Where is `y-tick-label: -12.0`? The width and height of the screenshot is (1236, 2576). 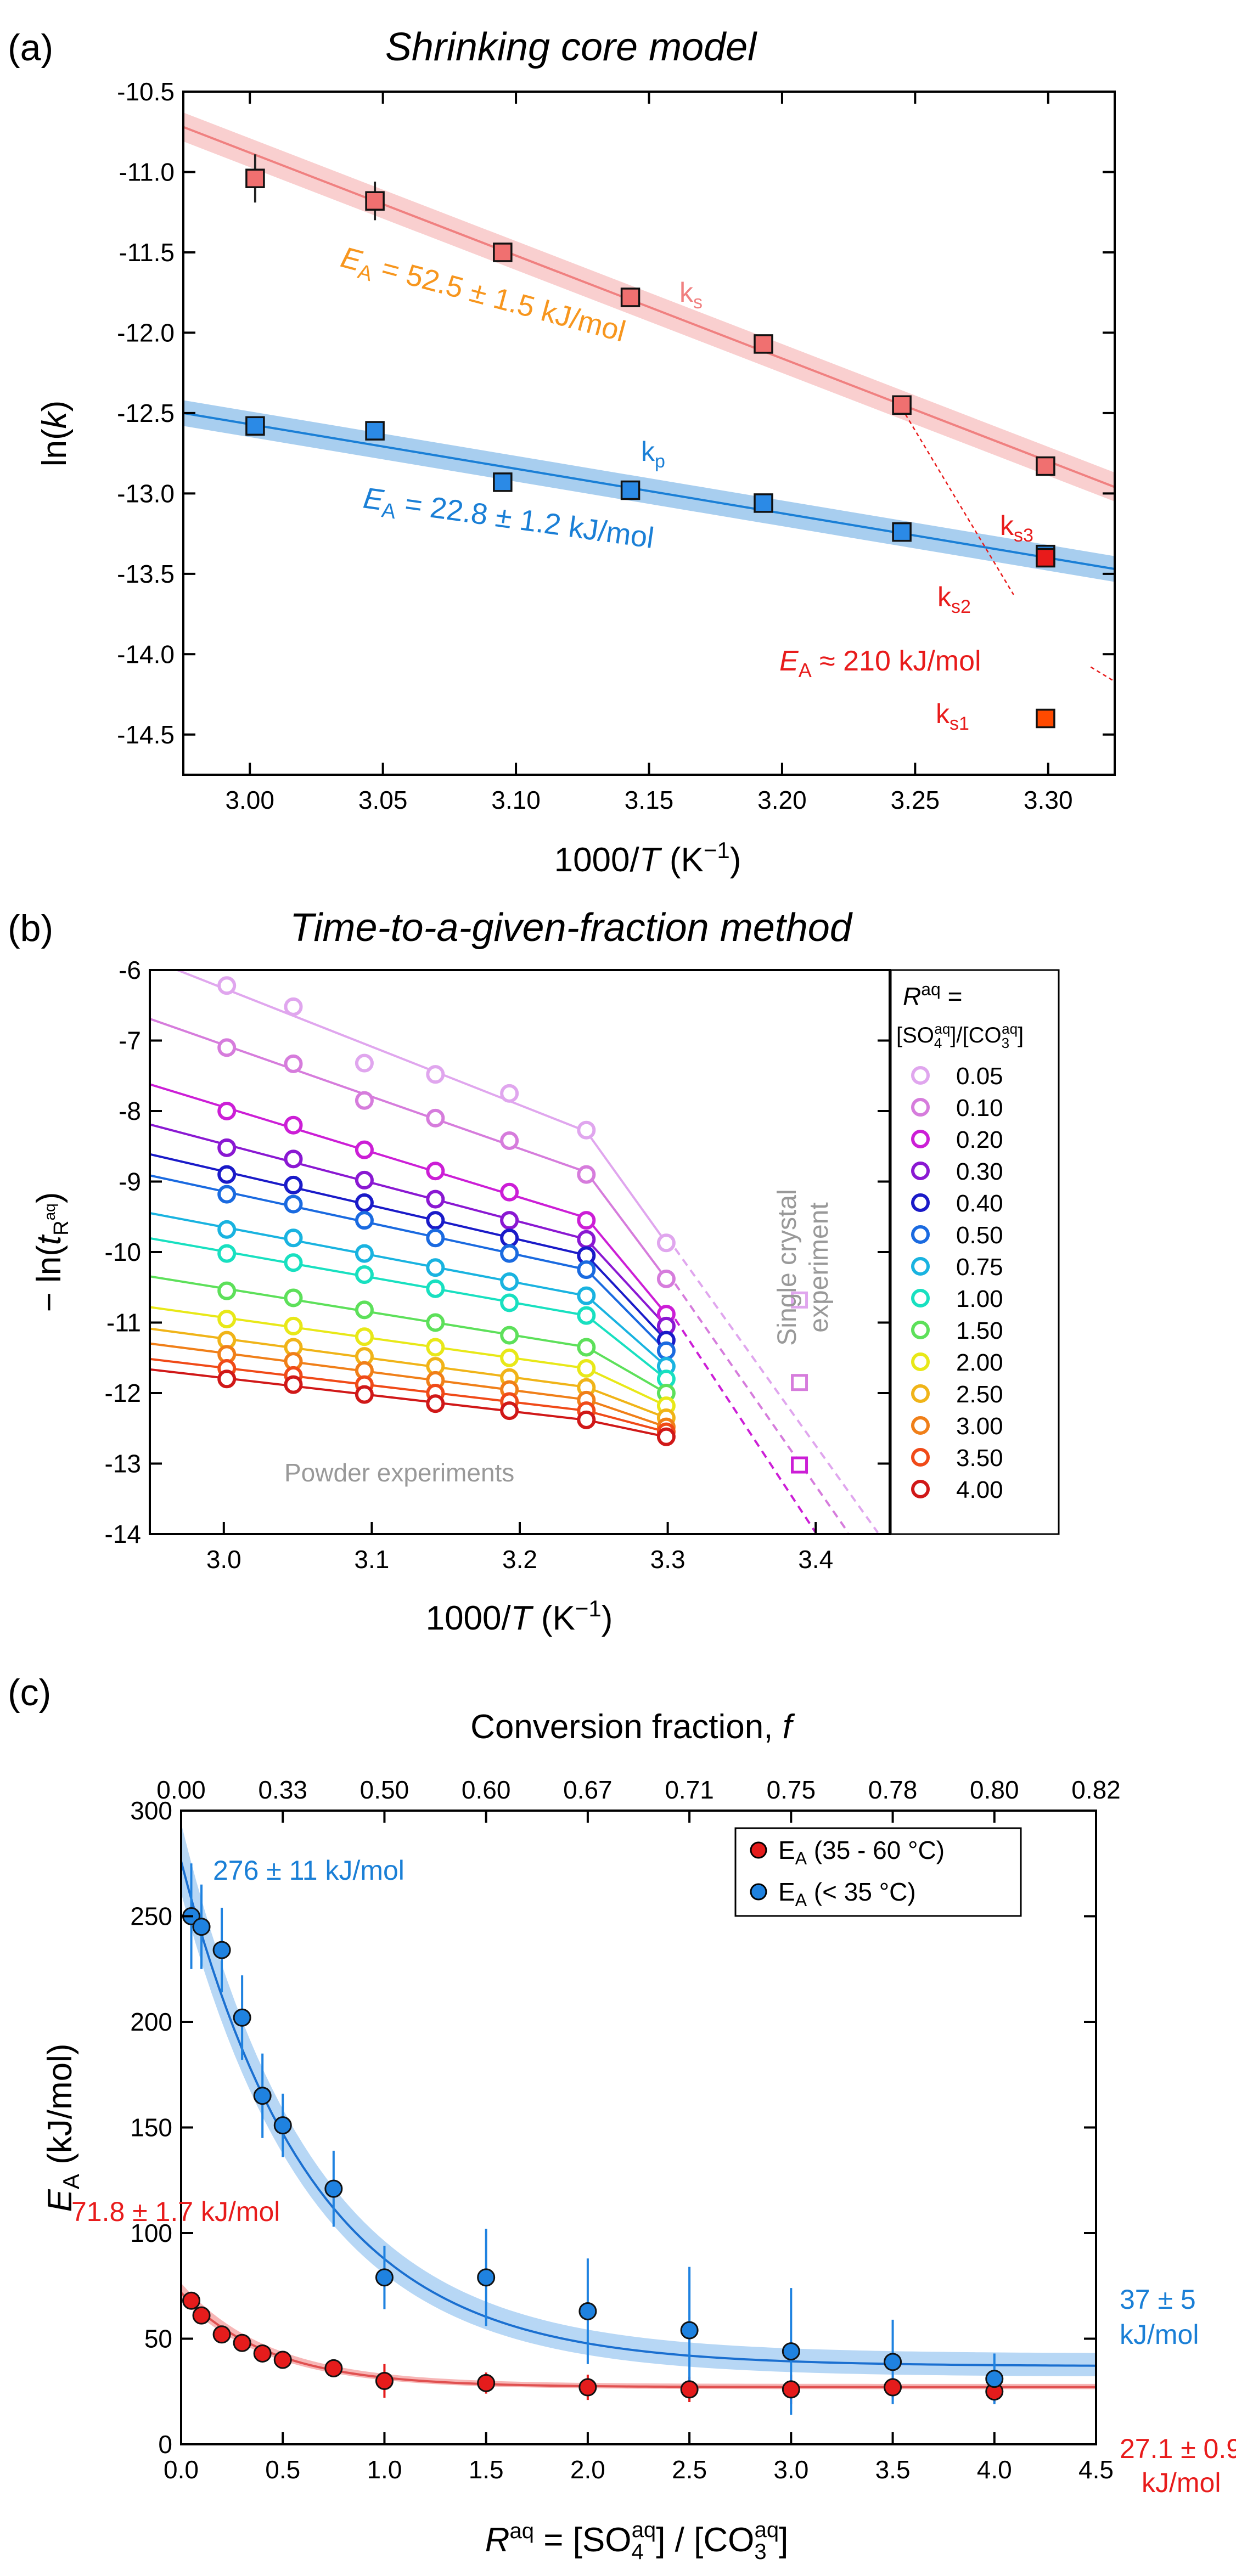
y-tick-label: -12.0 is located at coordinates (146, 333).